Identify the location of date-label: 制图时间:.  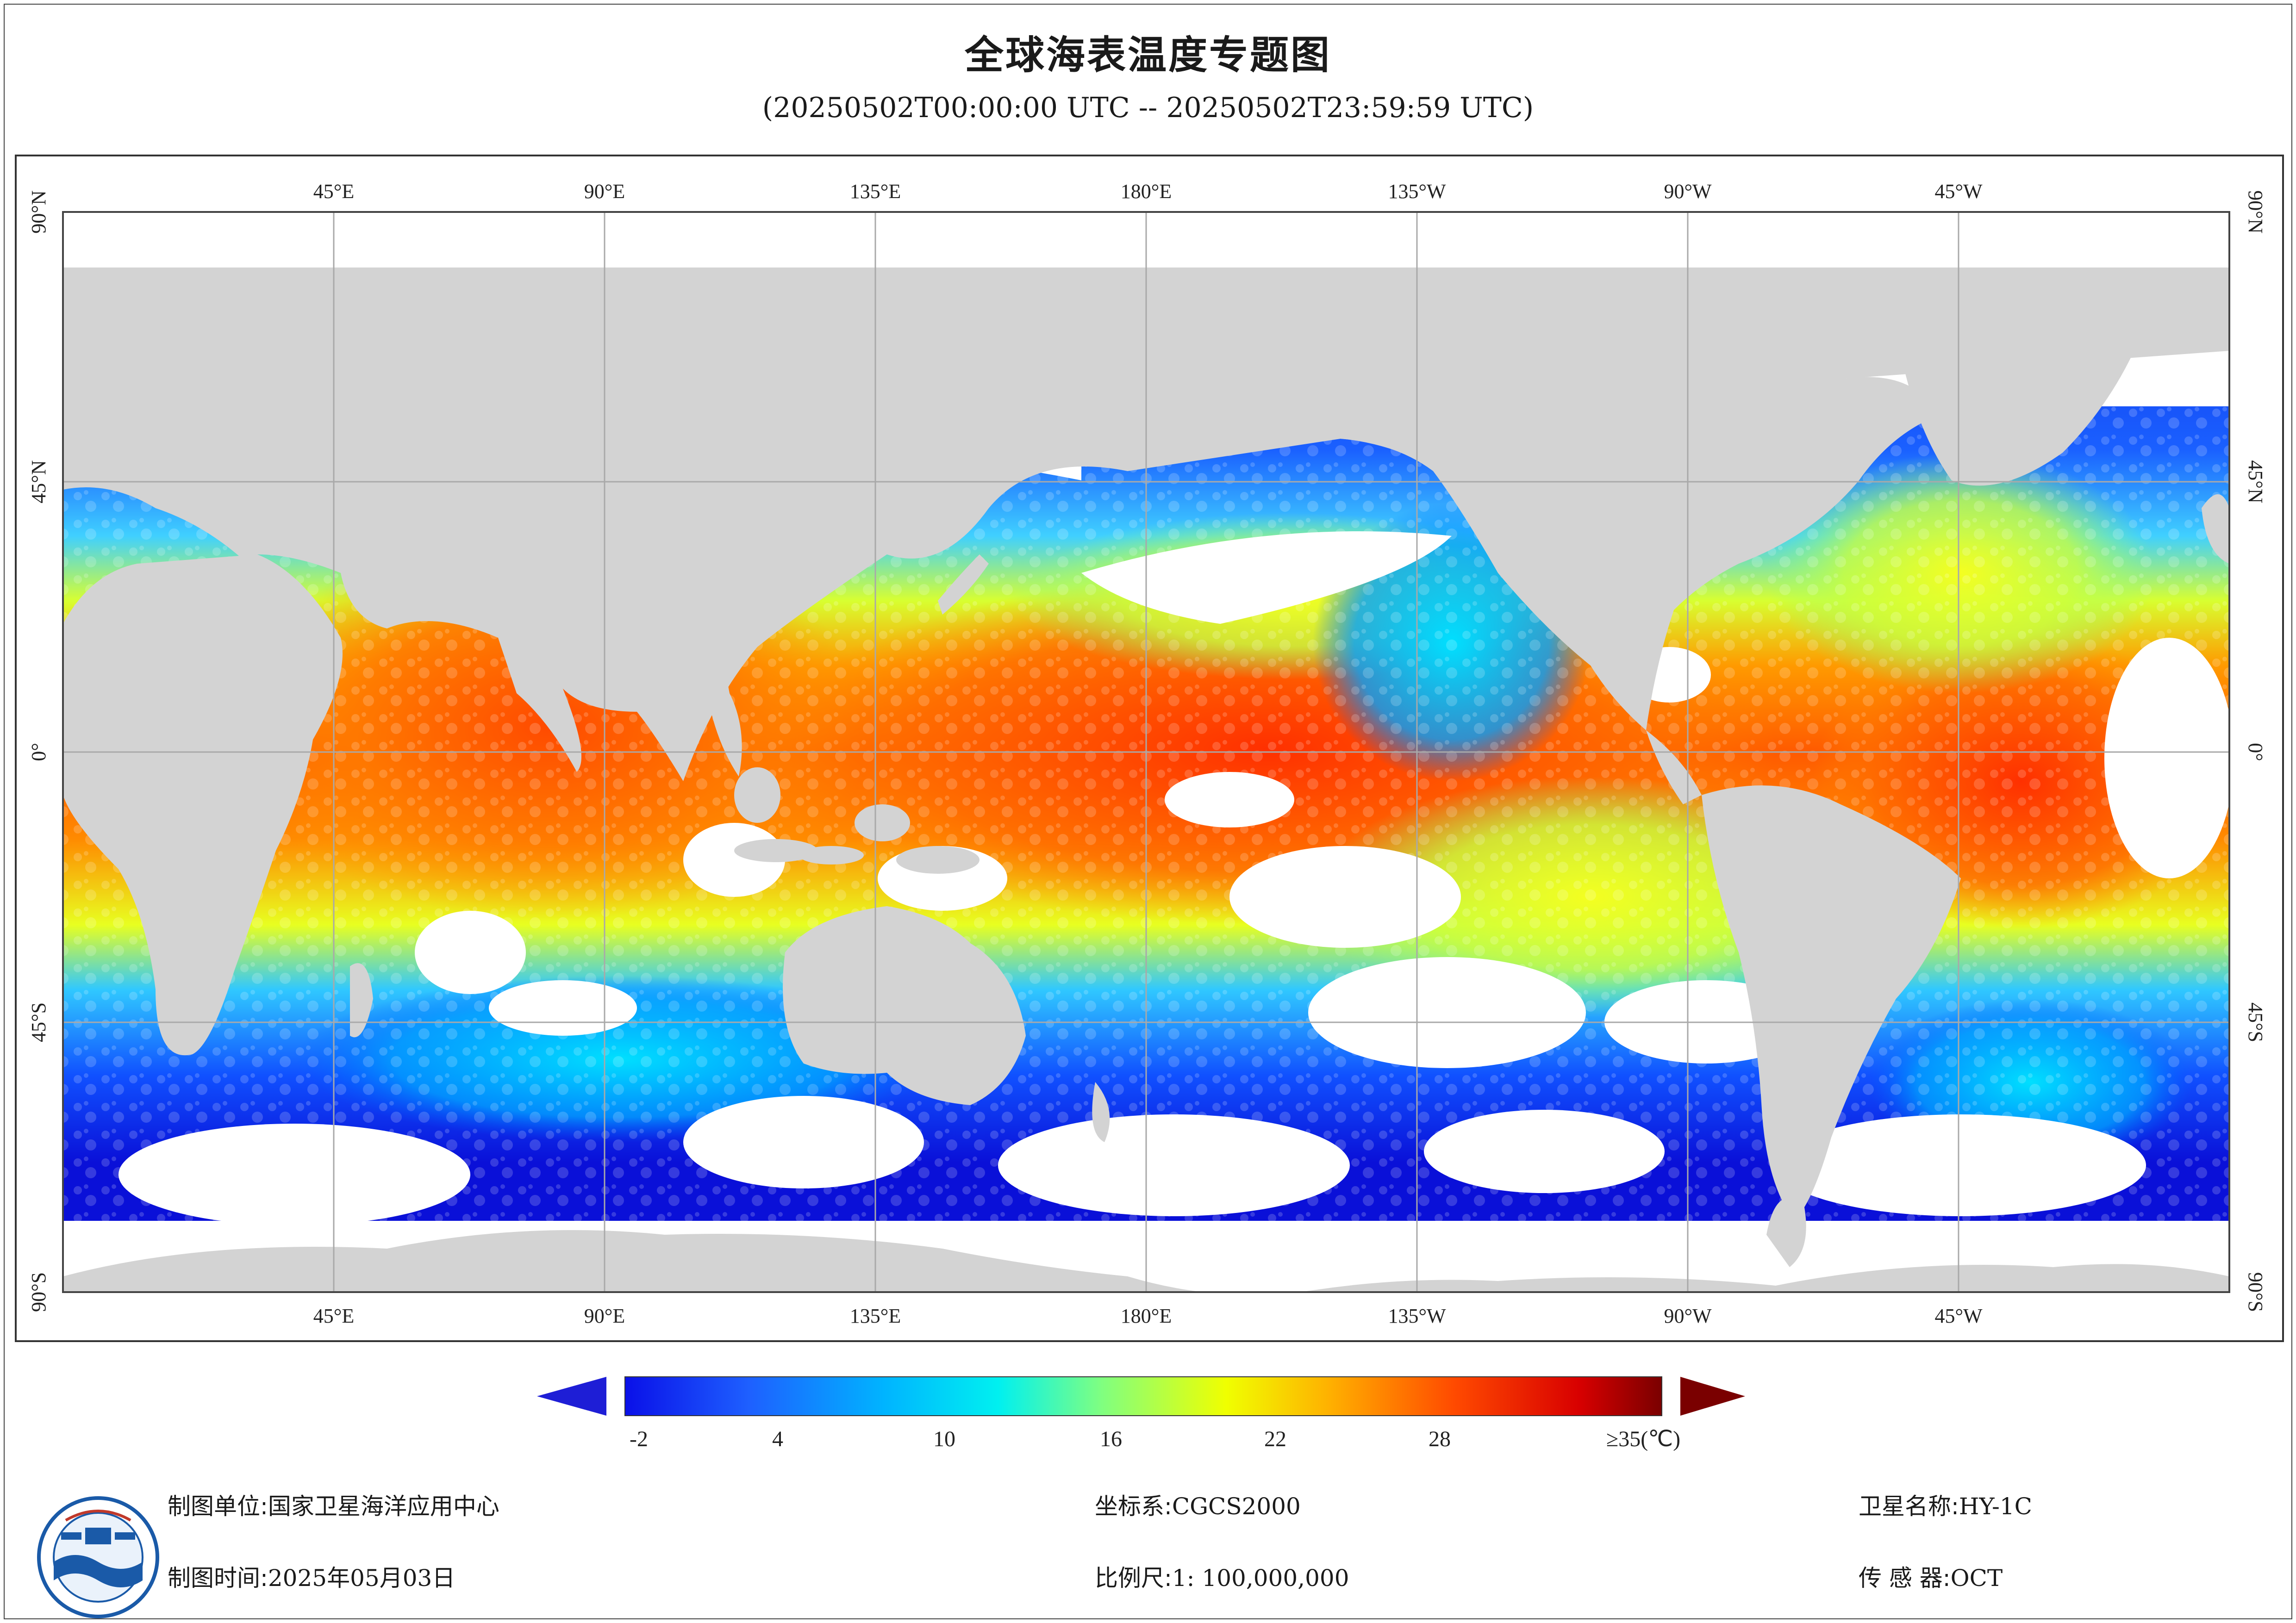
(218, 1578).